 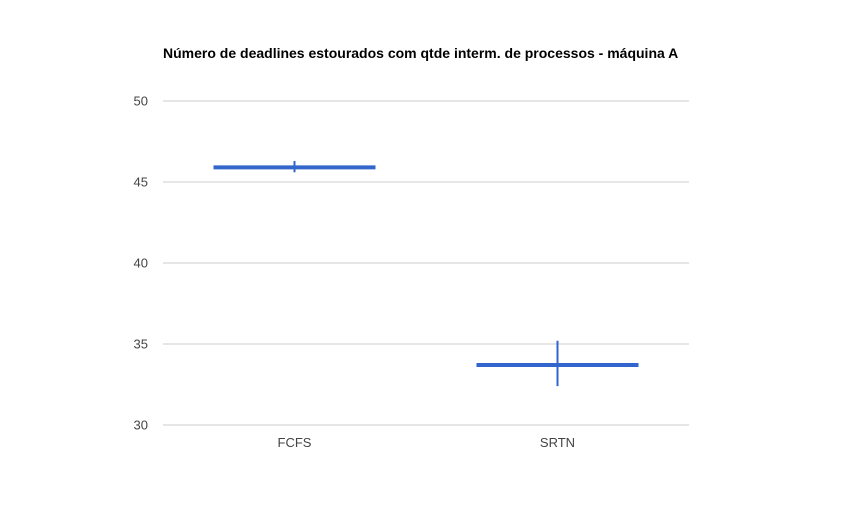 I want to click on x-tick-label: FCFS, so click(x=295, y=442).